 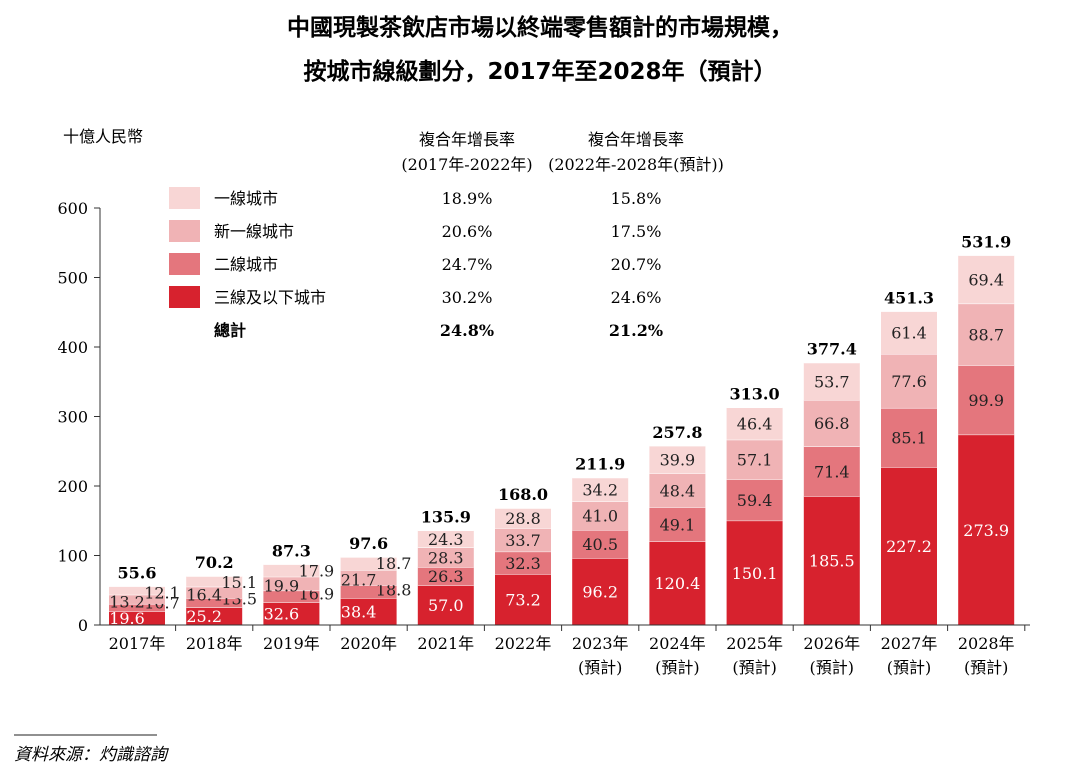 I want to click on segment-value-label: 28.3, so click(x=446, y=557).